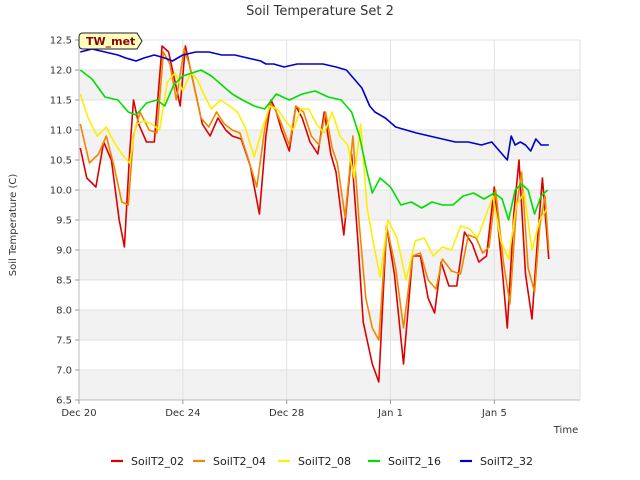 The image size is (640, 480). I want to click on legend-label-SoilT2_08: SoilT2_08, so click(324, 461).